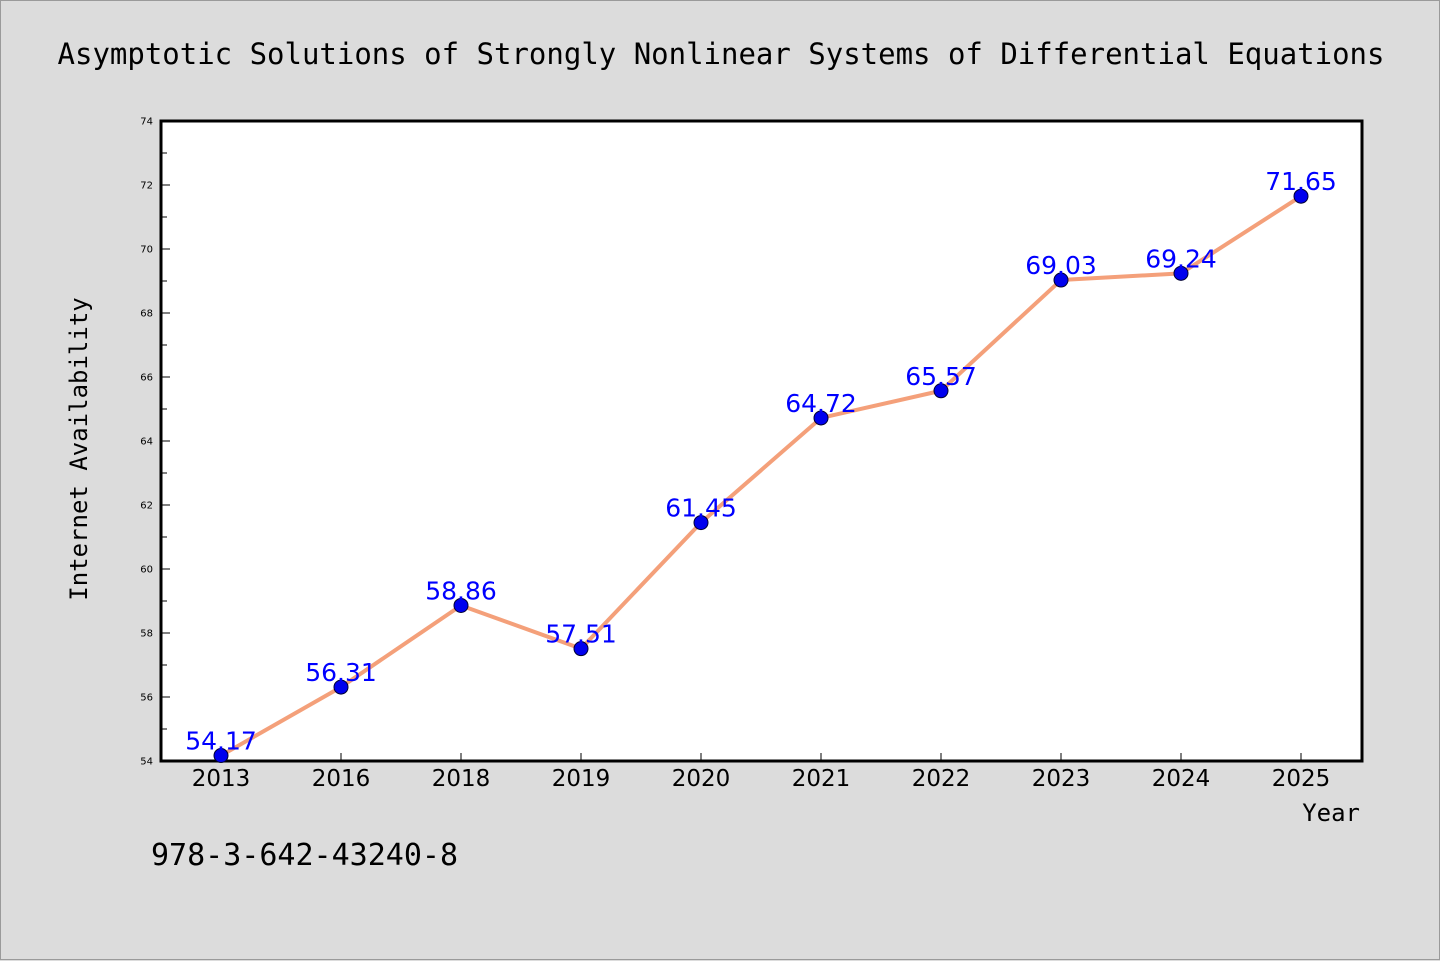 The height and width of the screenshot is (961, 1440). I want to click on x-axis-title: Year, so click(1331, 813).